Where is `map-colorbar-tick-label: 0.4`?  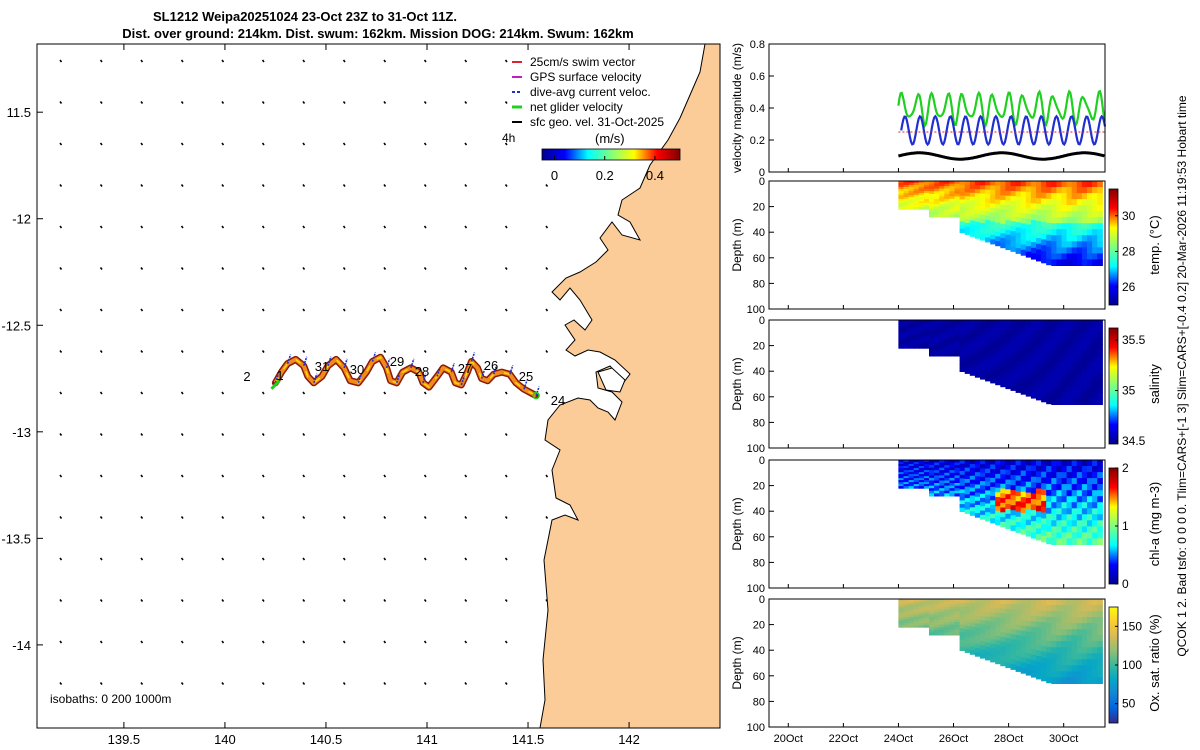
map-colorbar-tick-label: 0.4 is located at coordinates (655, 175).